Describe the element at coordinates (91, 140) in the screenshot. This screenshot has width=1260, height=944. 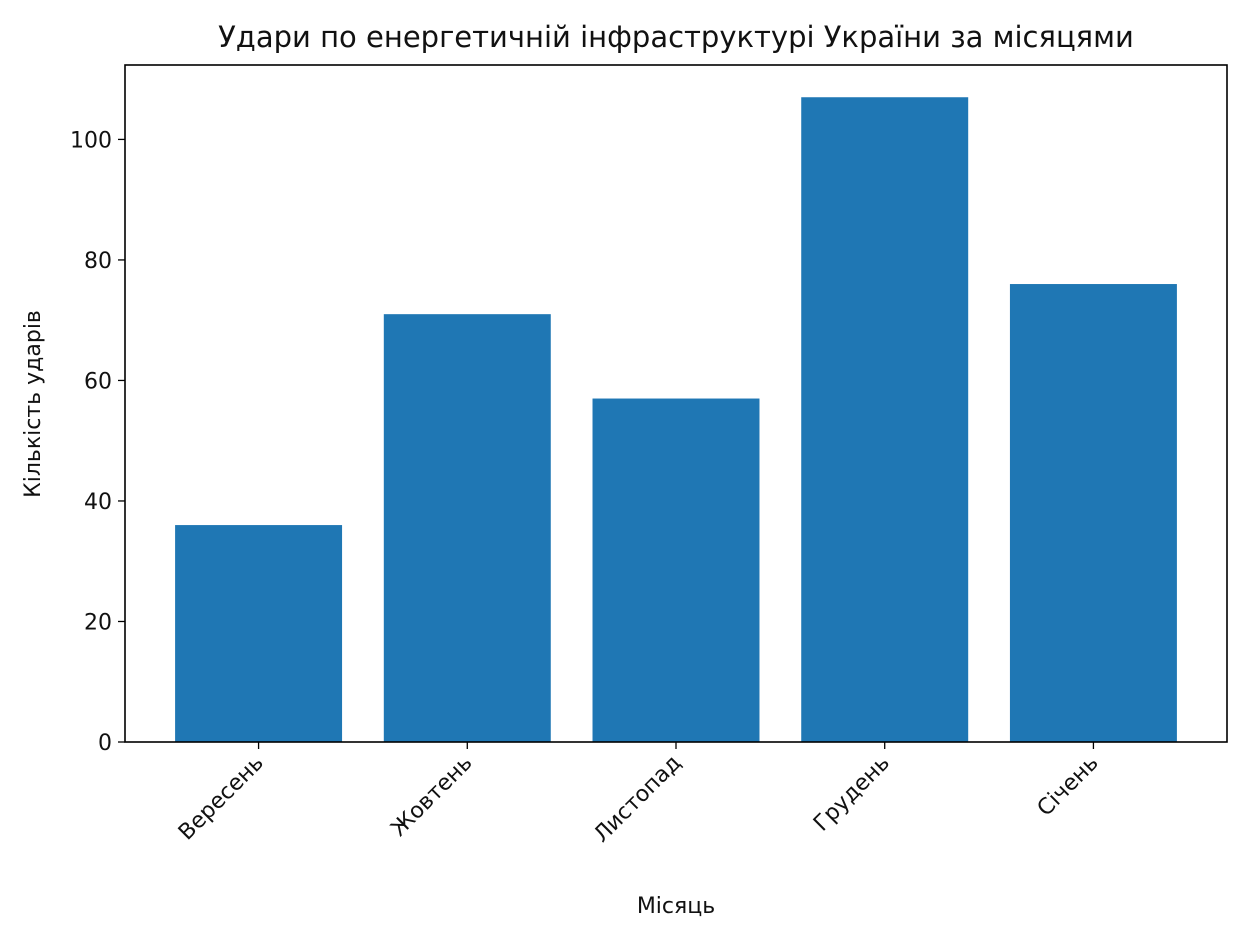
I see `y-tick-label: 100` at that location.